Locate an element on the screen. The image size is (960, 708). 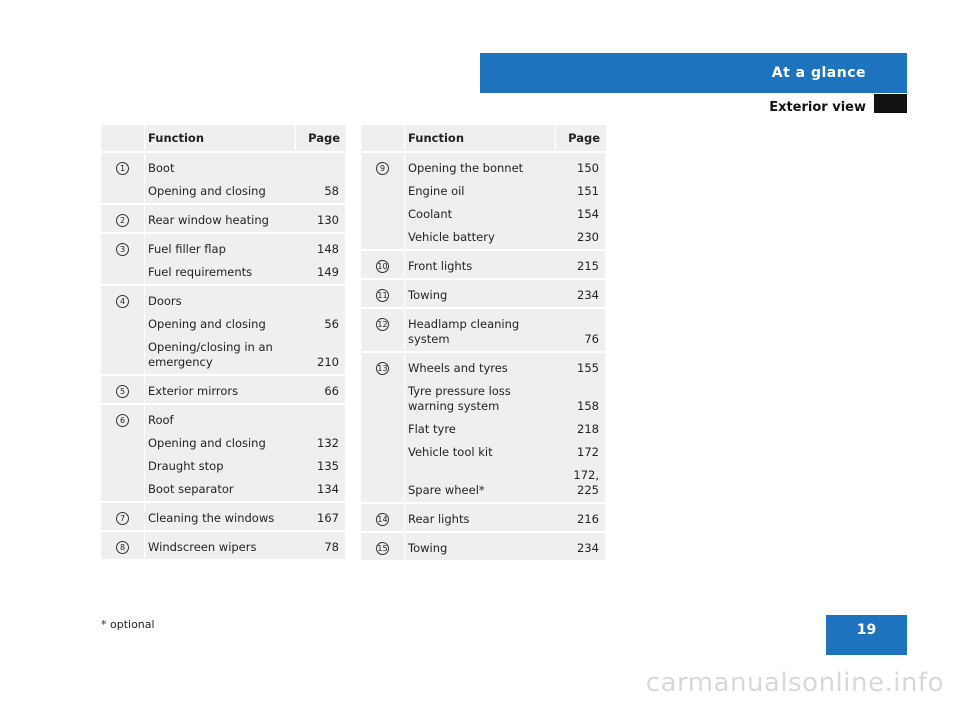
function-entry: Exterior mirrors 66 is located at coordinates (246, 387).